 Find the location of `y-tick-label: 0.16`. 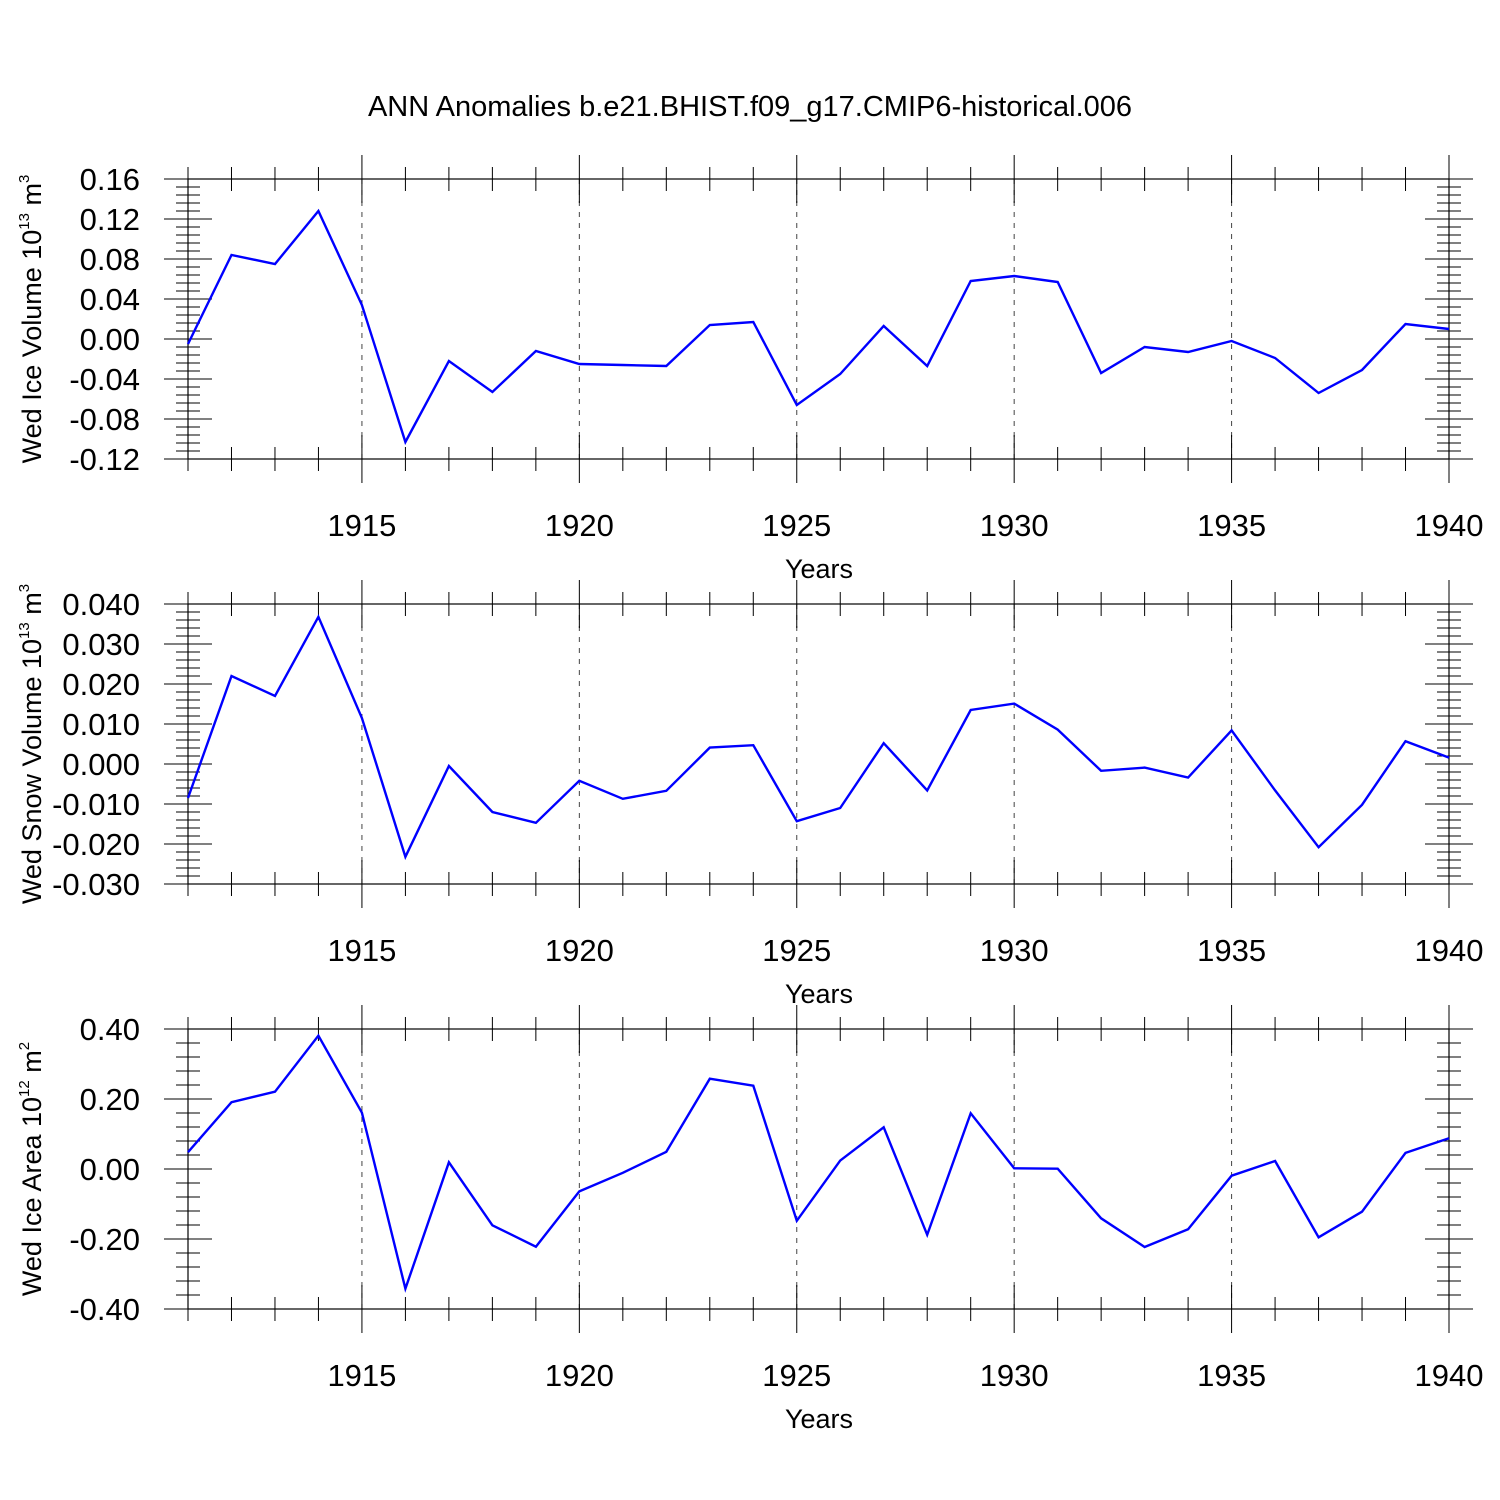

y-tick-label: 0.16 is located at coordinates (110, 179).